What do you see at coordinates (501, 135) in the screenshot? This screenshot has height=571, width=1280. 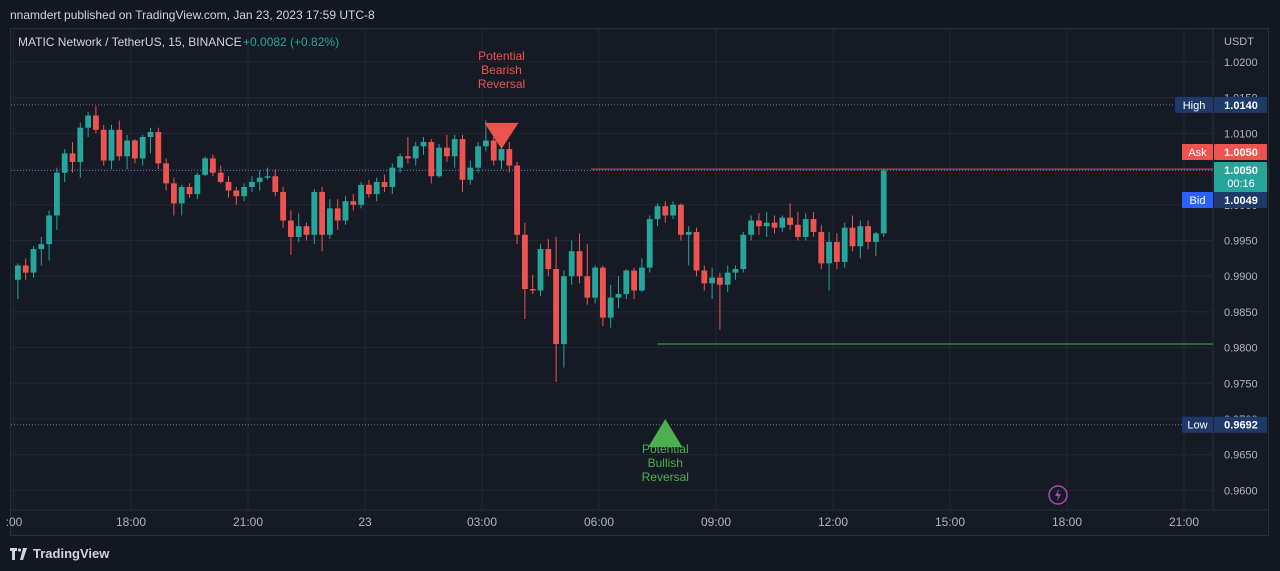 I see `bearish-arrow-icon` at bounding box center [501, 135].